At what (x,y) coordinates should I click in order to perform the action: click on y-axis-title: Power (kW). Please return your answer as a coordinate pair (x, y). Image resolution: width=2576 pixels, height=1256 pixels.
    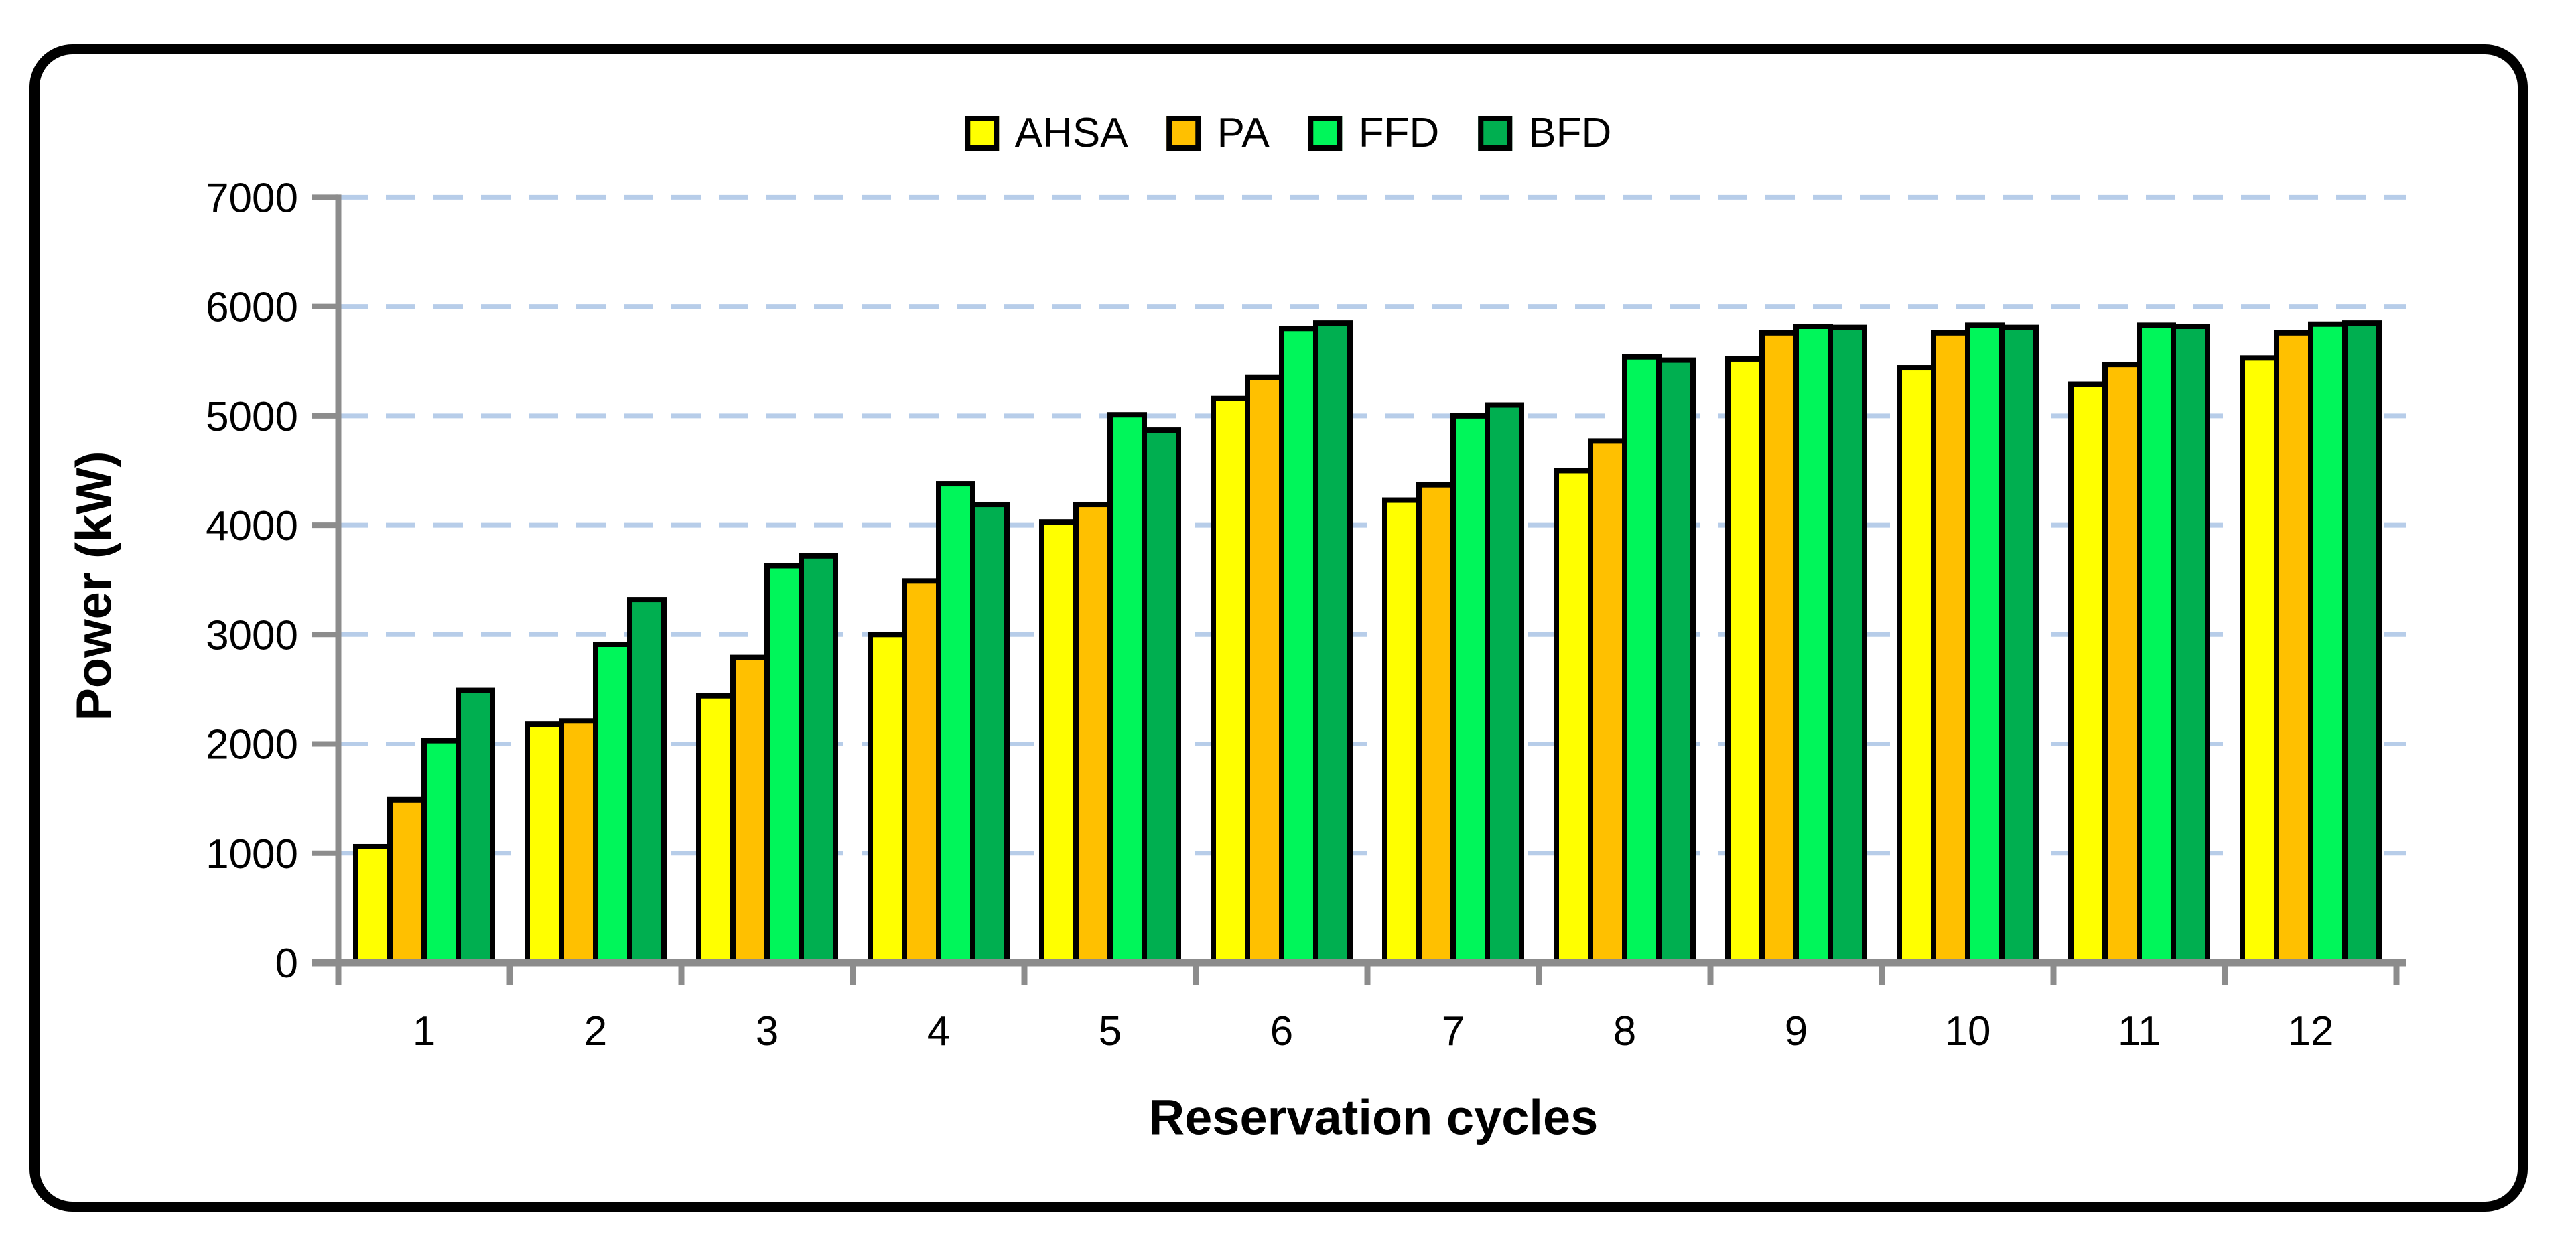
    Looking at the image, I should click on (94, 586).